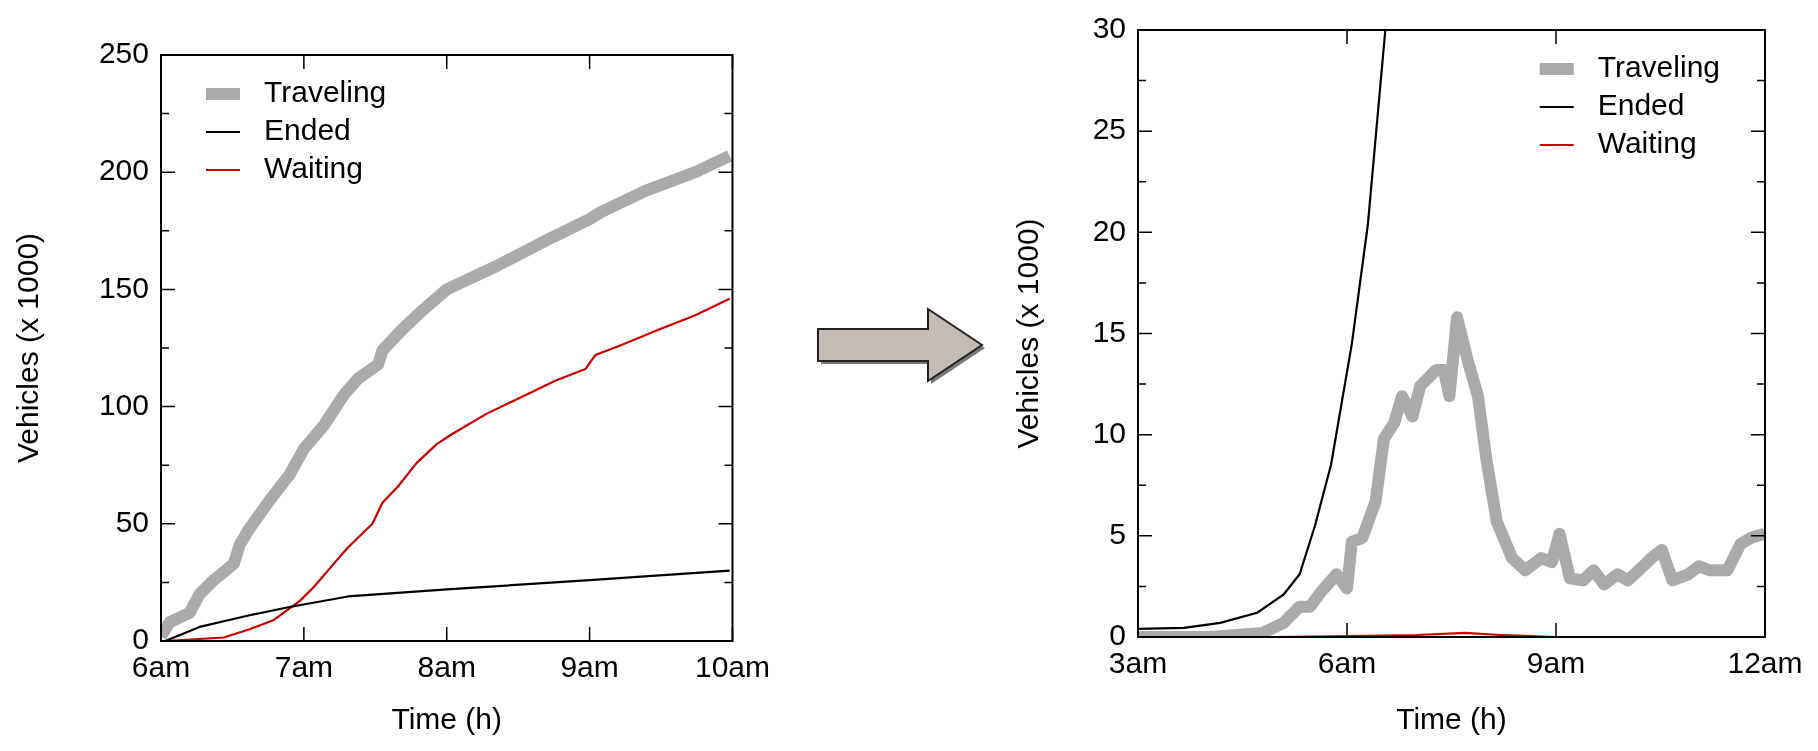 The height and width of the screenshot is (751, 1818). What do you see at coordinates (123, 404) in the screenshot?
I see `y-tick-label: 100` at bounding box center [123, 404].